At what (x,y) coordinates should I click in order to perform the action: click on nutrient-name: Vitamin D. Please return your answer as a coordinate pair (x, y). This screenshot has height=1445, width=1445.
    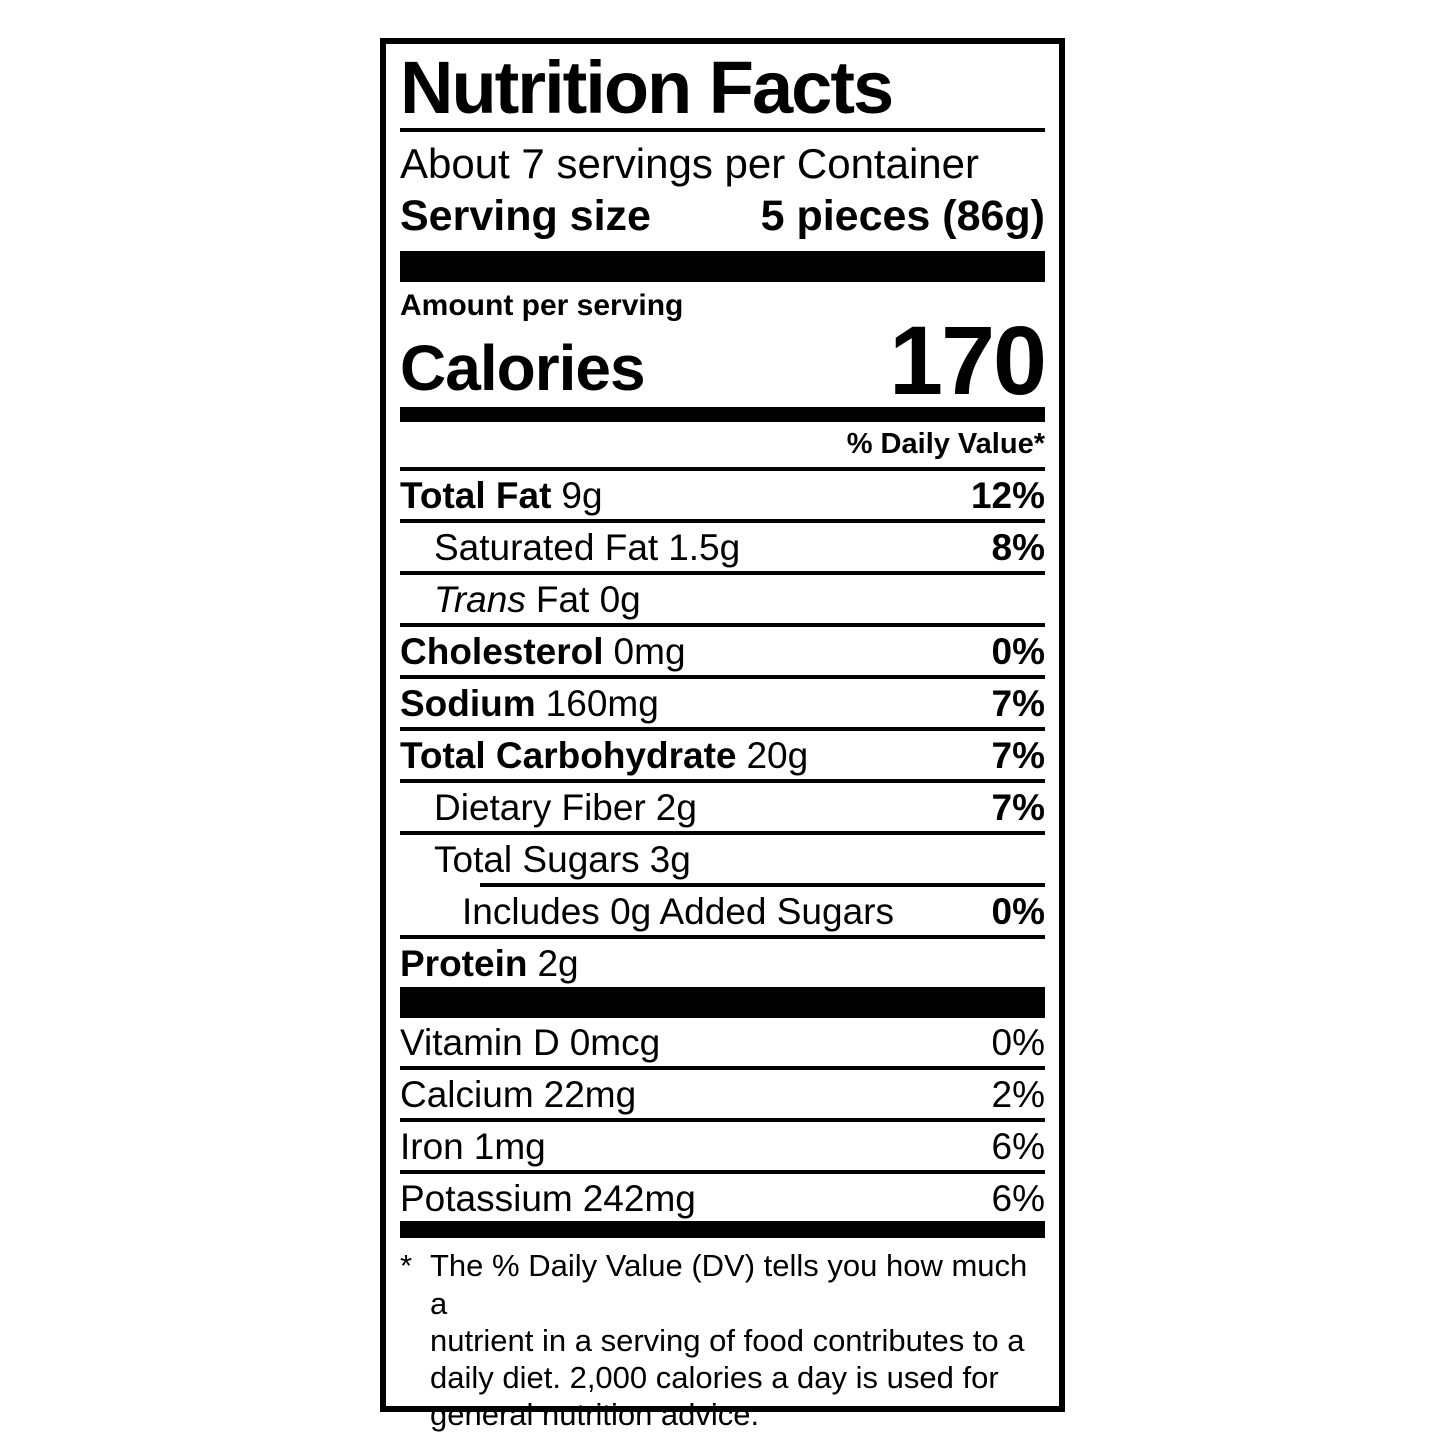
    Looking at the image, I should click on (480, 1042).